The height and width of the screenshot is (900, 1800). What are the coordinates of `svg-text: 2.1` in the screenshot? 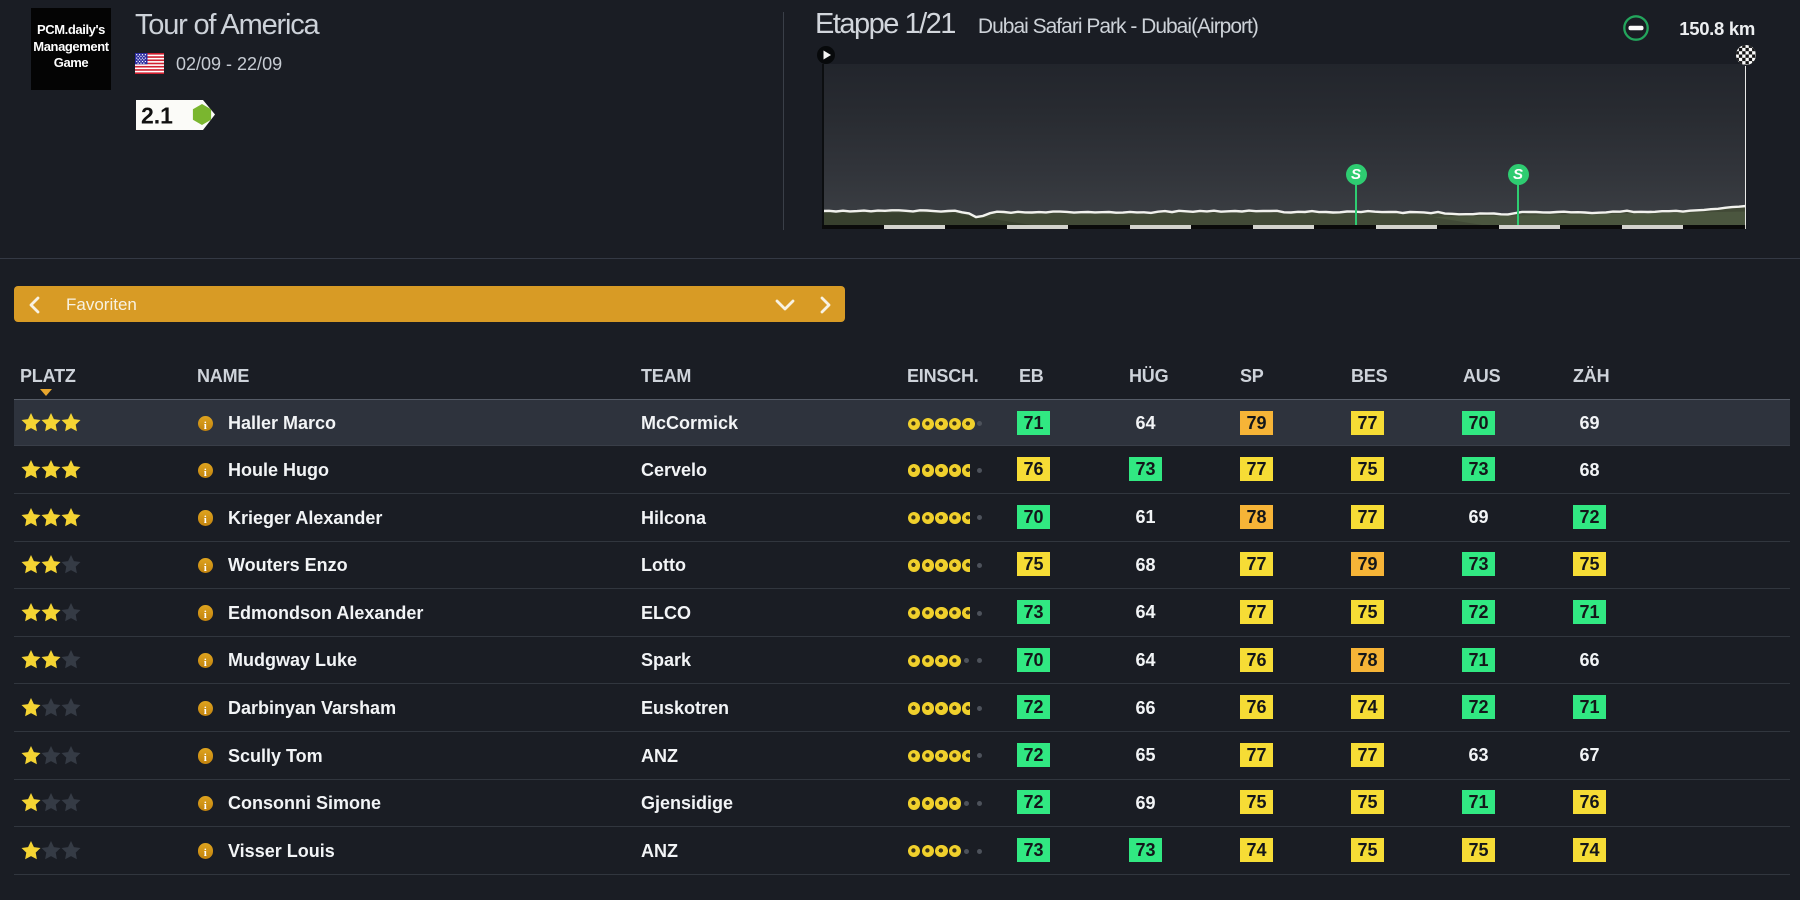 It's located at (157, 116).